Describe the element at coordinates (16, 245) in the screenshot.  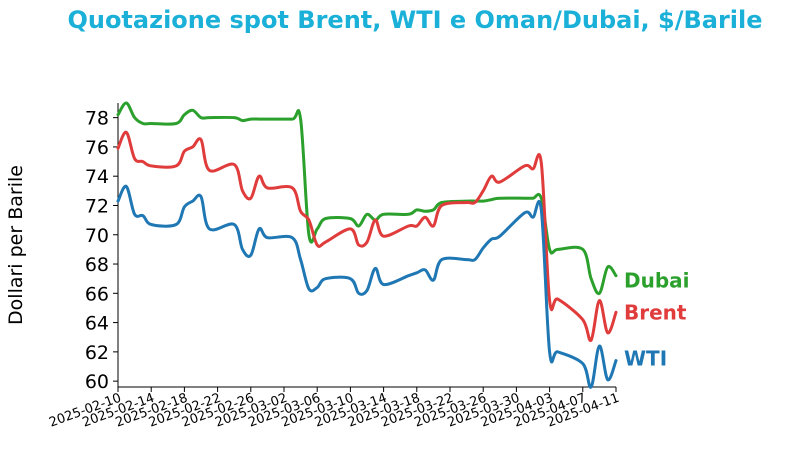
I see `y-axis-label: Dollari per Barile` at that location.